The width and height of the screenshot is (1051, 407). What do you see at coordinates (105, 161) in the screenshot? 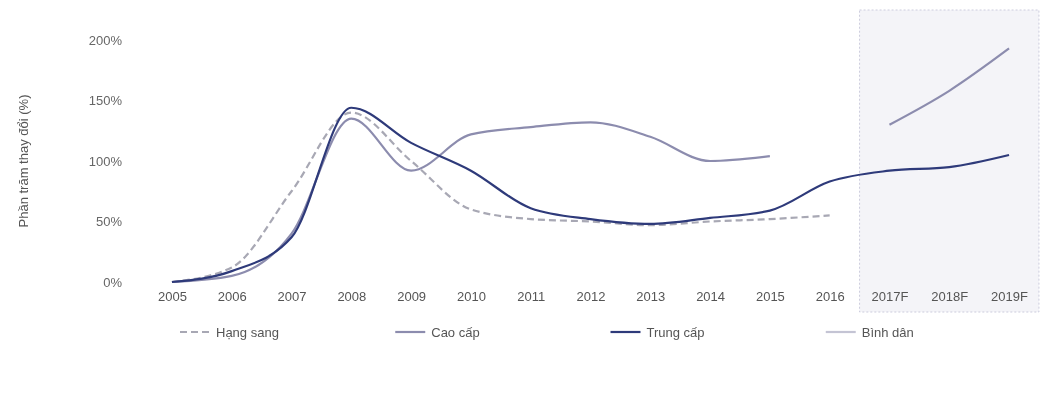
I see `y-tick-label: 100%` at bounding box center [105, 161].